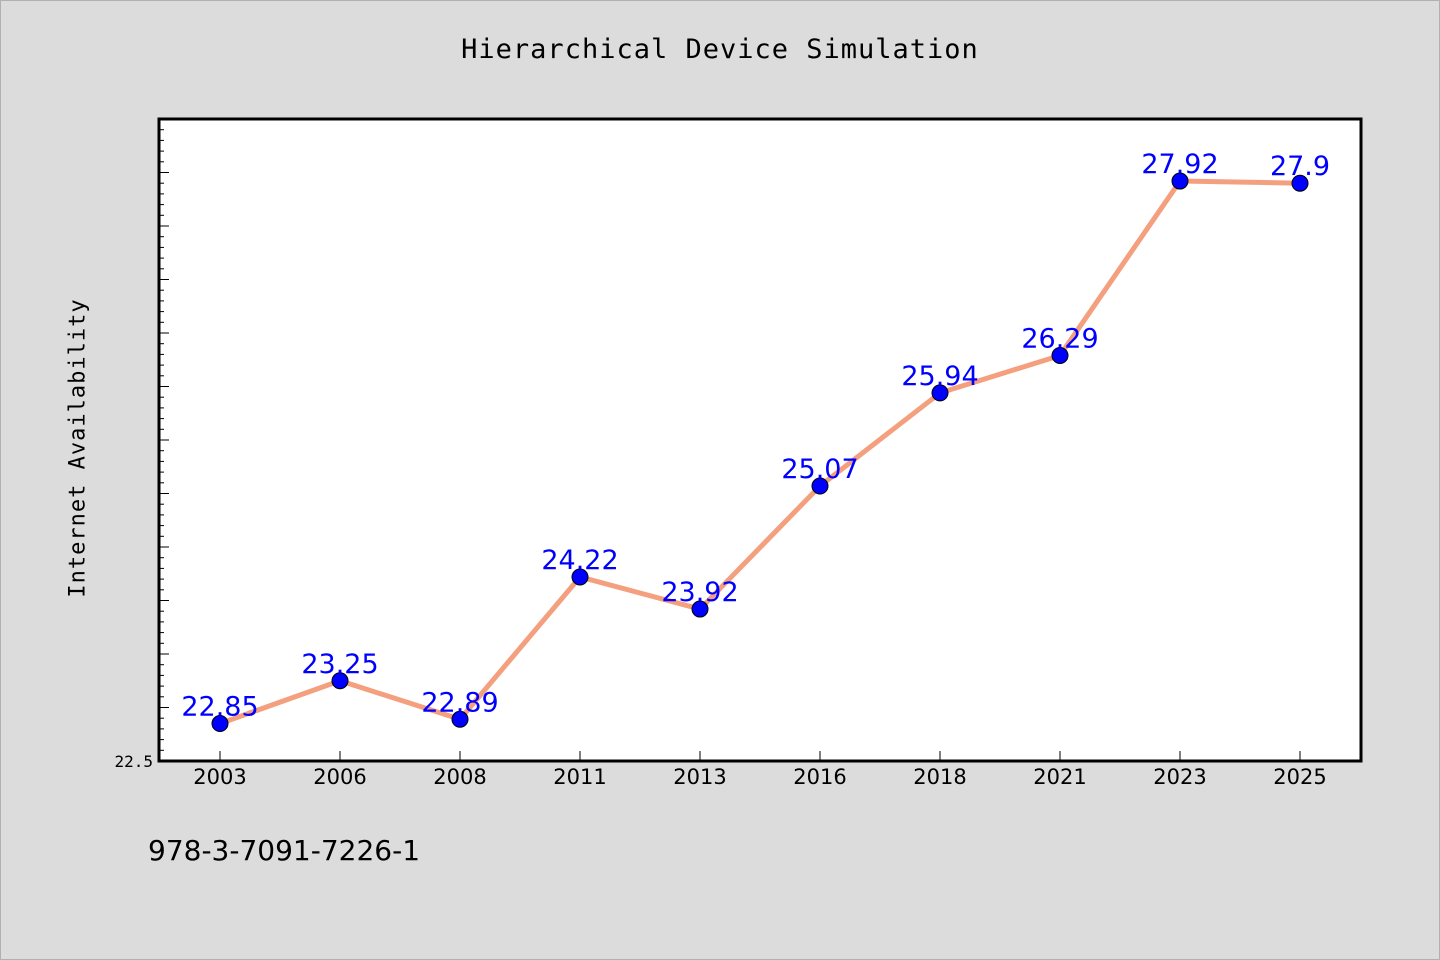 Image resolution: width=1440 pixels, height=960 pixels. Describe the element at coordinates (939, 777) in the screenshot. I see `x-tick-label: 2018` at that location.